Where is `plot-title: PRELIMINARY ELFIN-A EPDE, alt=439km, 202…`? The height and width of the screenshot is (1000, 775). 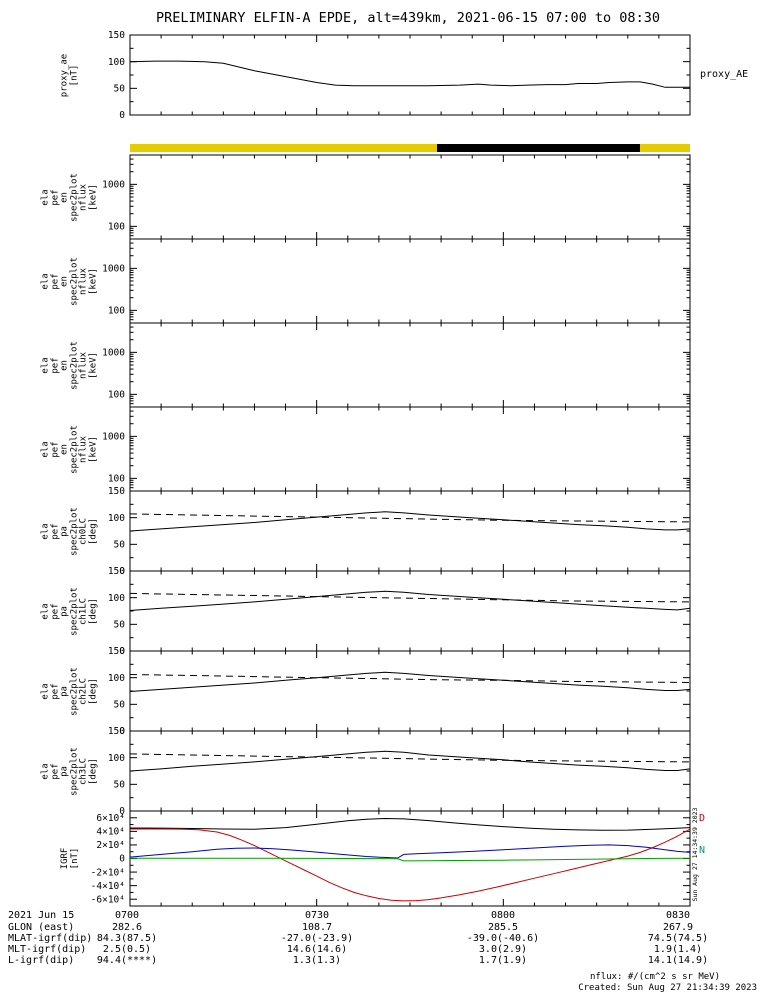
plot-title: PRELIMINARY ELFIN-A EPDE, alt=439km, 202… is located at coordinates (408, 18).